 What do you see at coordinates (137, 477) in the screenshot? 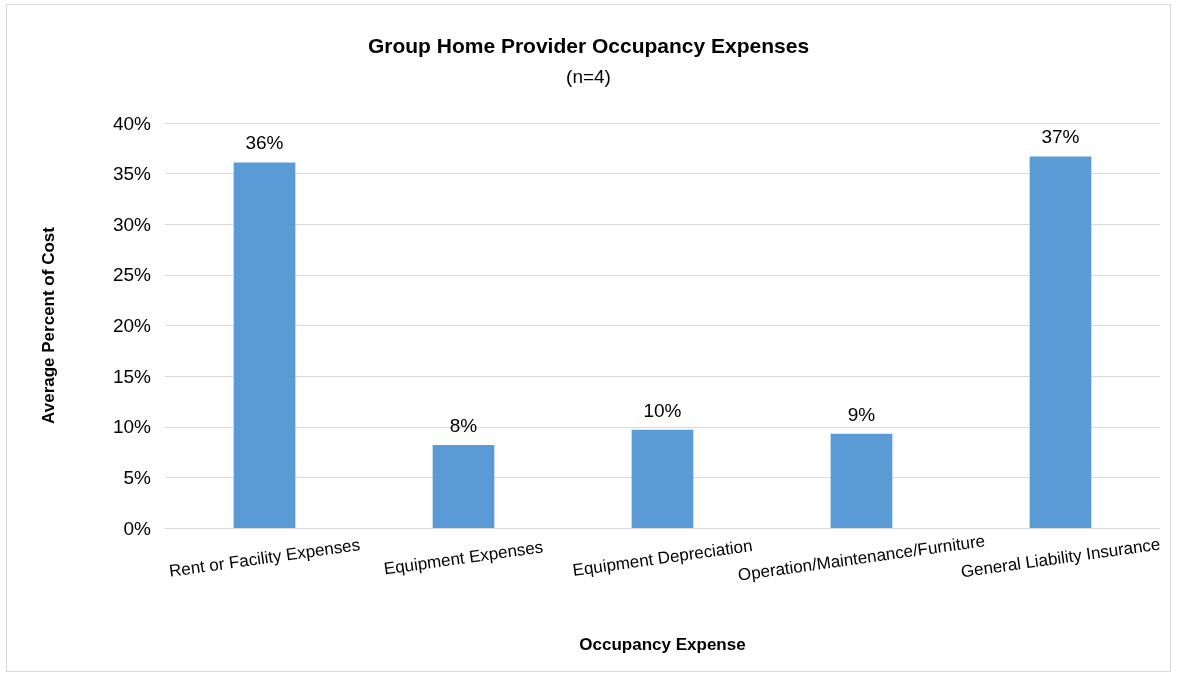
I see `y-tick-label: 5%` at bounding box center [137, 477].